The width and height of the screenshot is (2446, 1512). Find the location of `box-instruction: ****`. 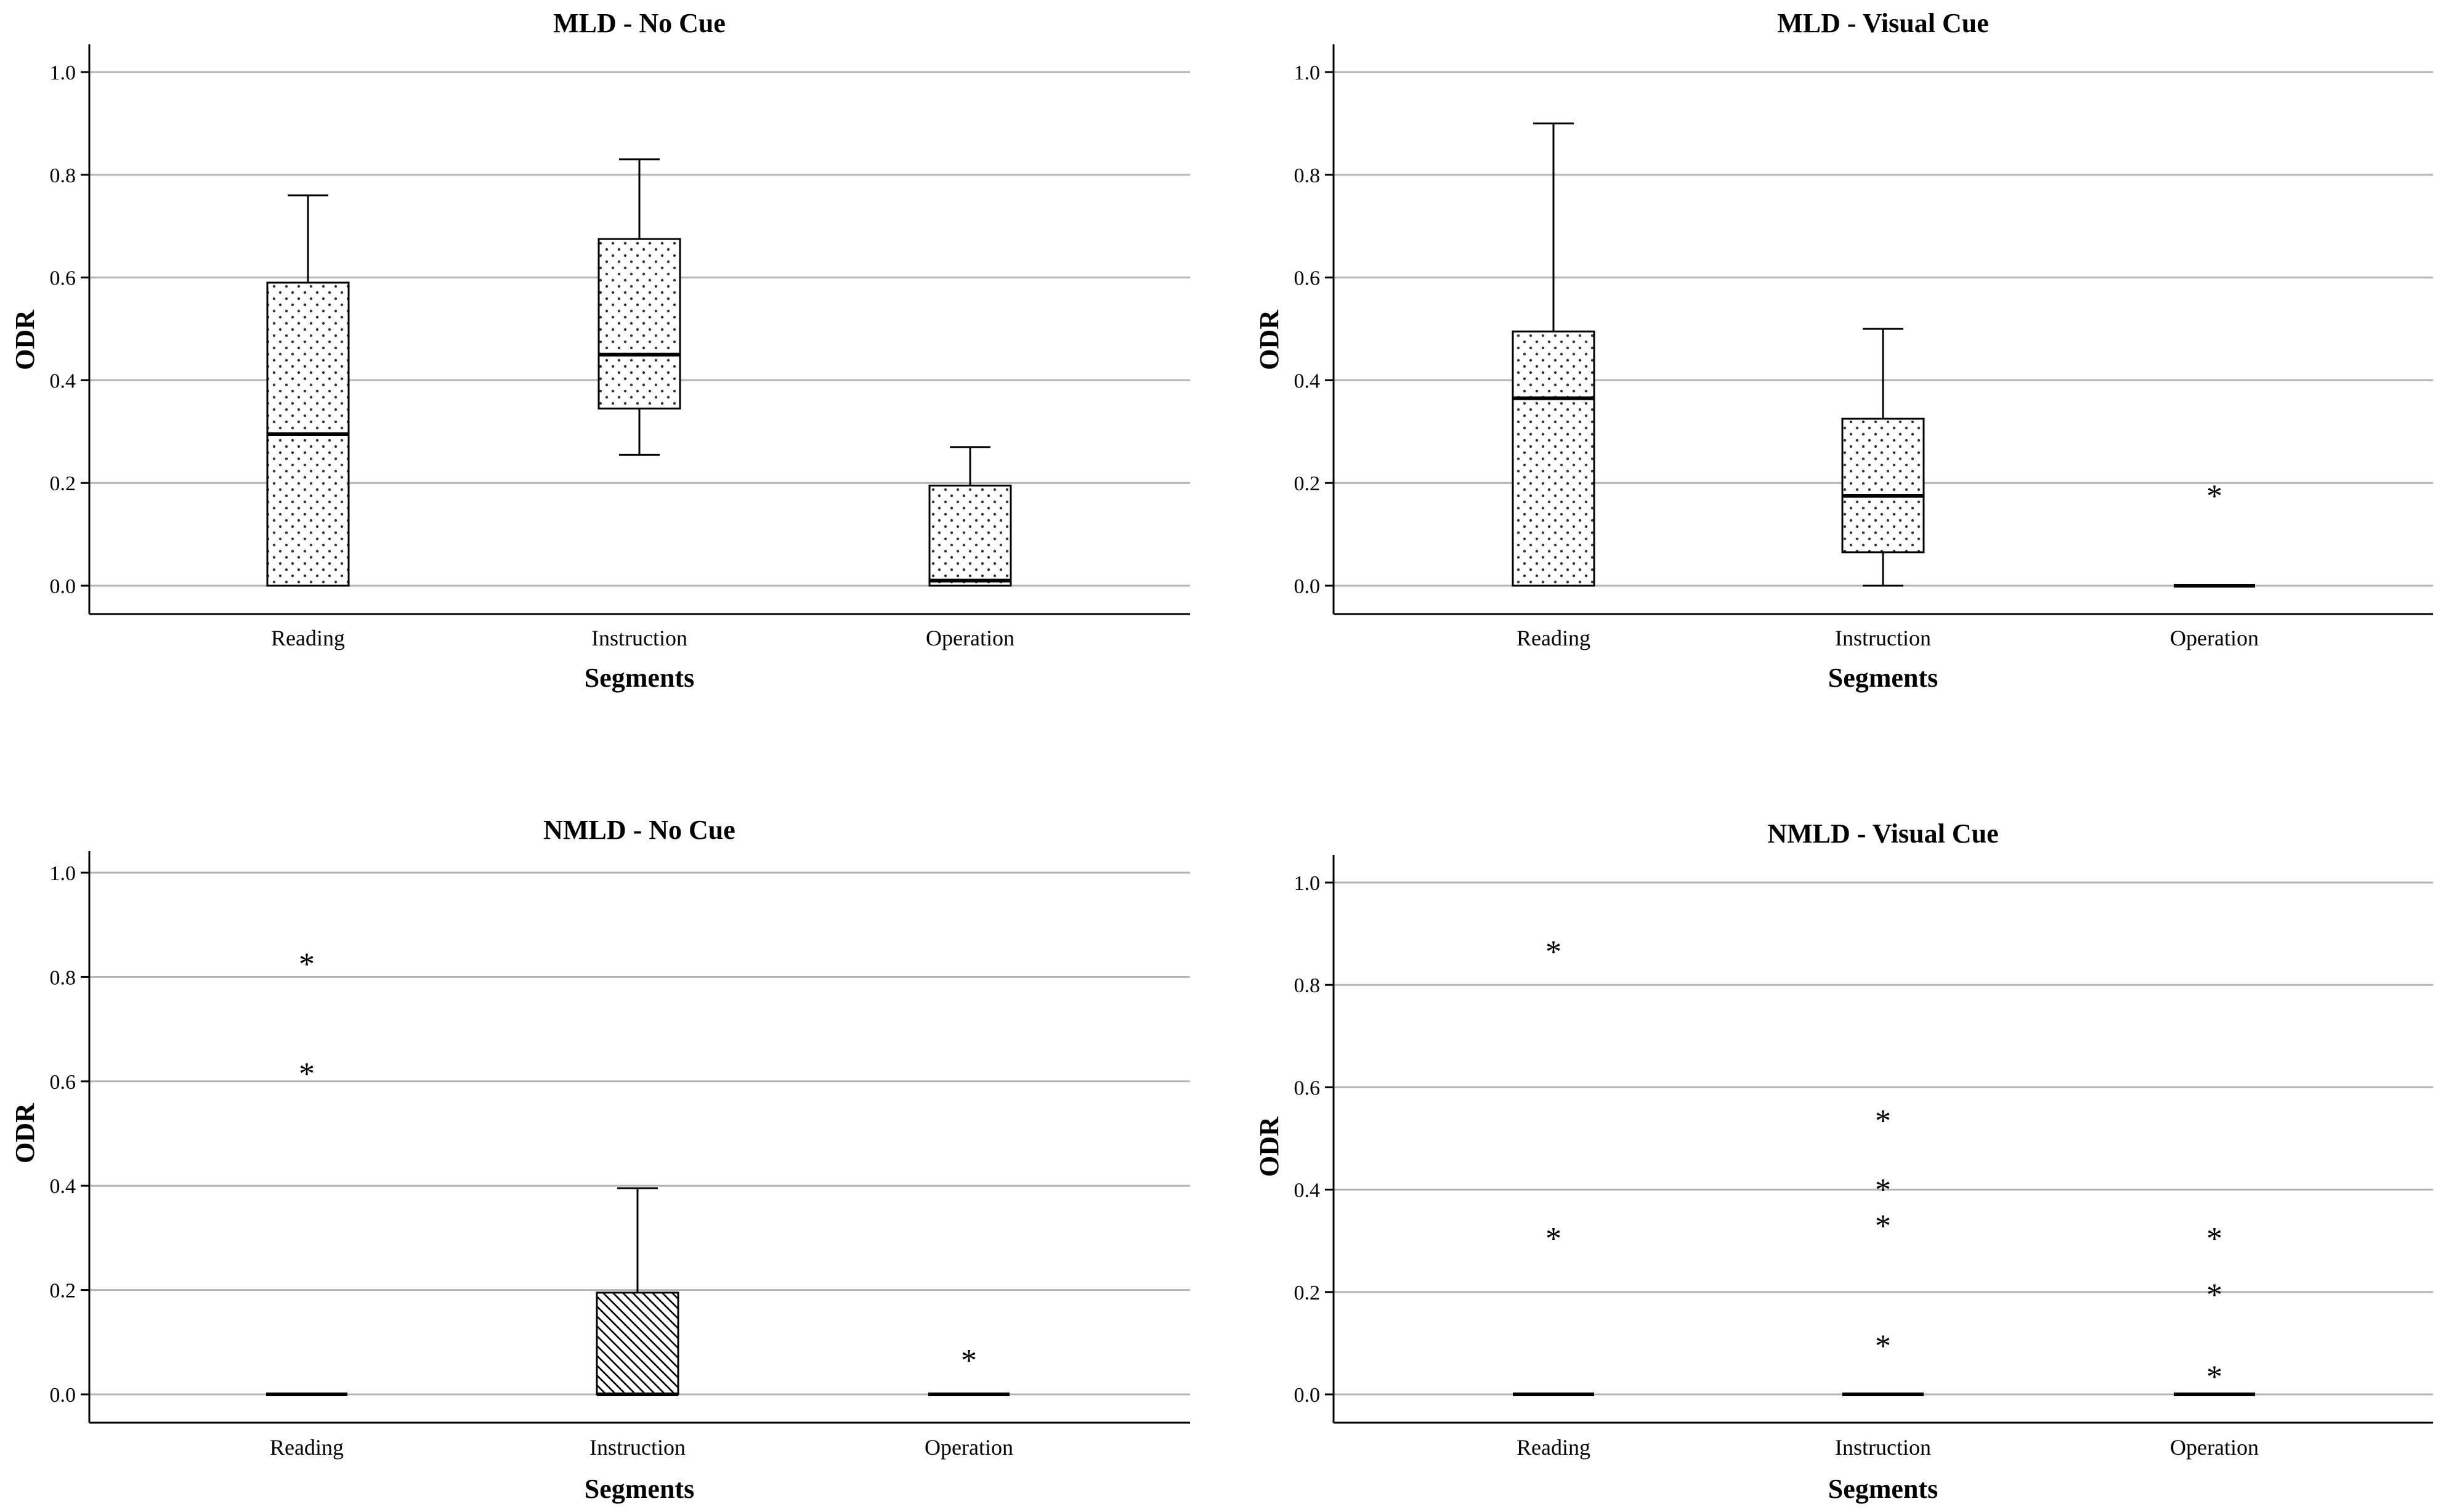

box-instruction: **** is located at coordinates (1883, 1250).